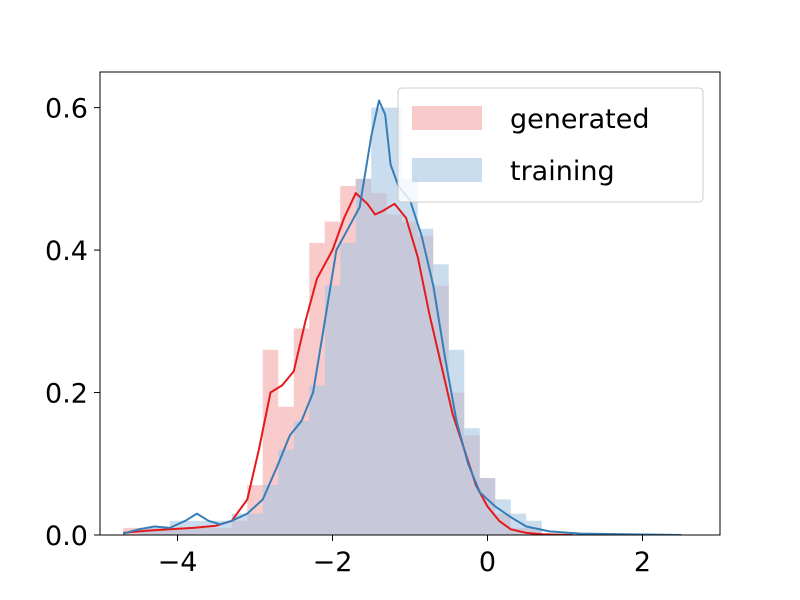  Describe the element at coordinates (447, 170) in the screenshot. I see `legend-swatch-training` at that location.